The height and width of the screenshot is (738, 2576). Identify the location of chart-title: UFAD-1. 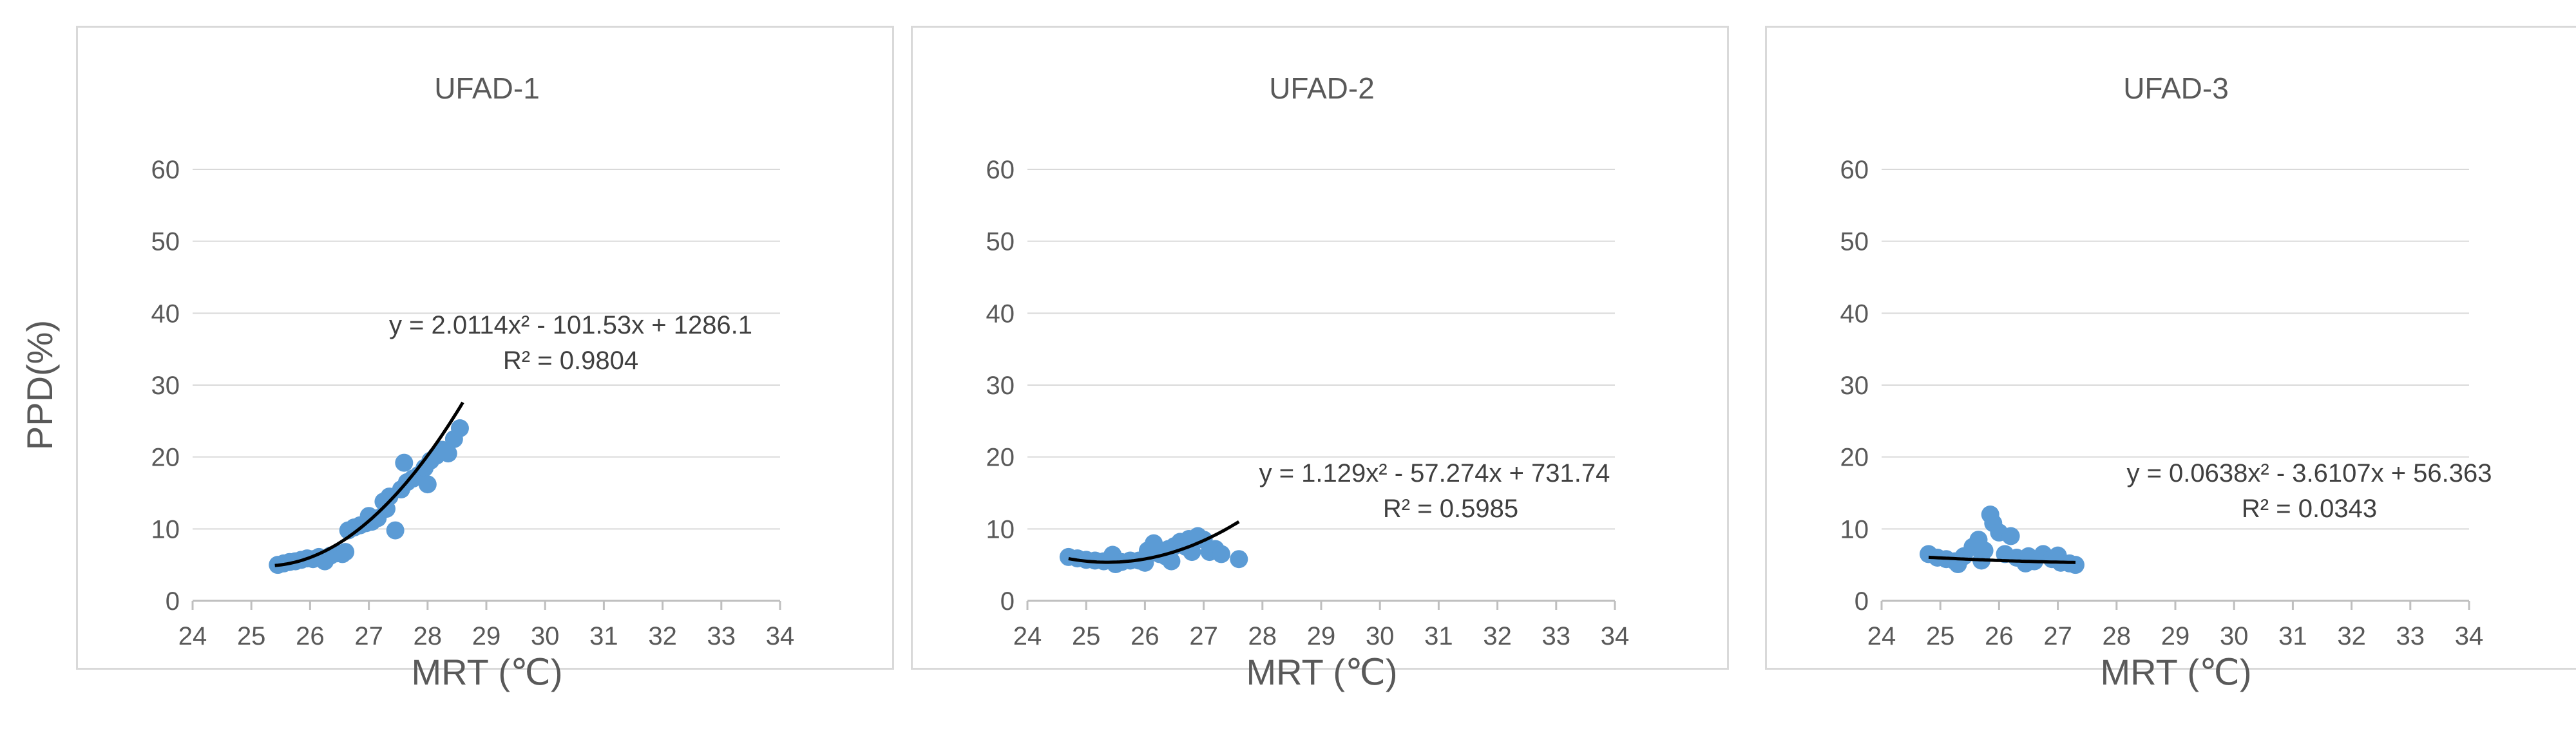
(487, 88).